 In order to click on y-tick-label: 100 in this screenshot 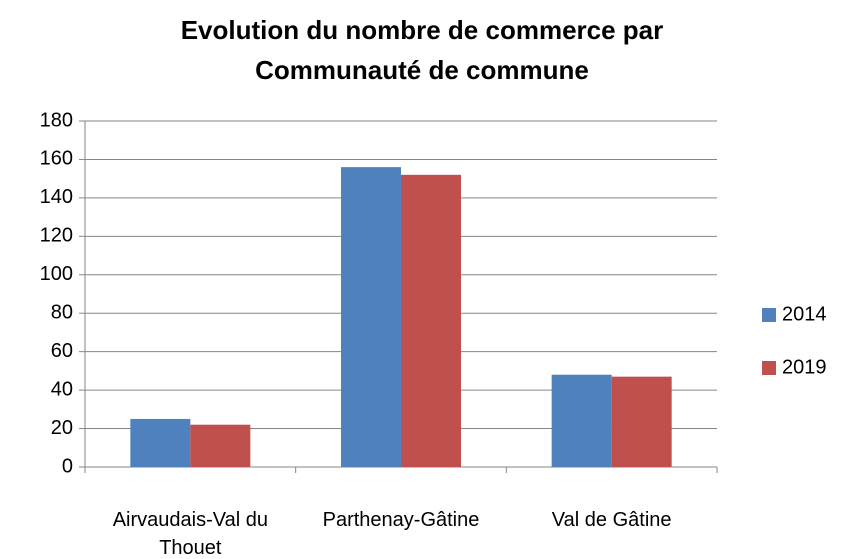, I will do `click(56, 274)`.